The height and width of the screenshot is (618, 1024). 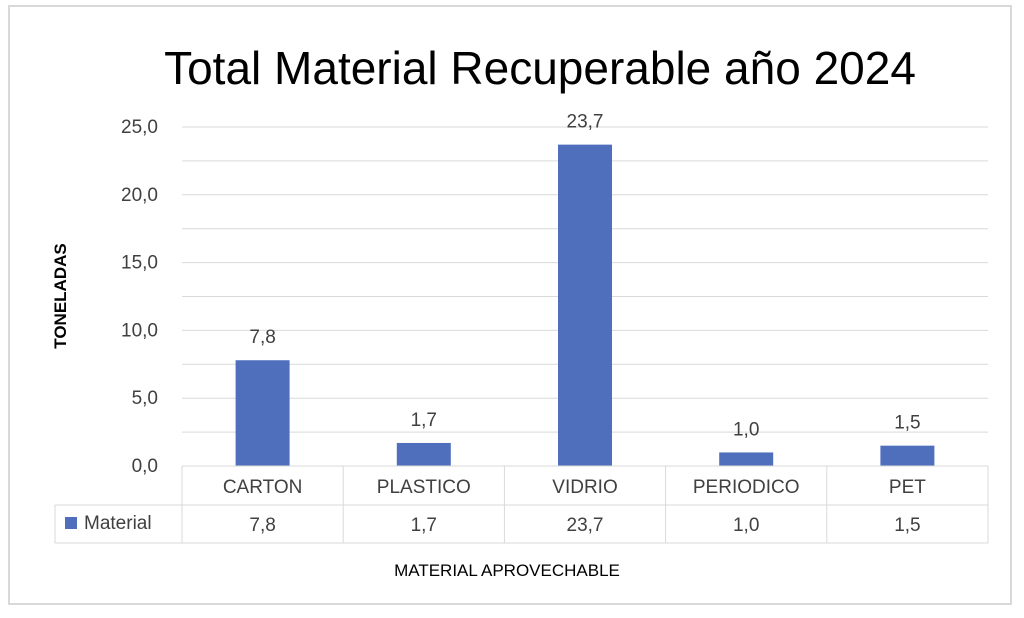 What do you see at coordinates (540, 68) in the screenshot?
I see `chart-title: Total Material Recuperable año 2024` at bounding box center [540, 68].